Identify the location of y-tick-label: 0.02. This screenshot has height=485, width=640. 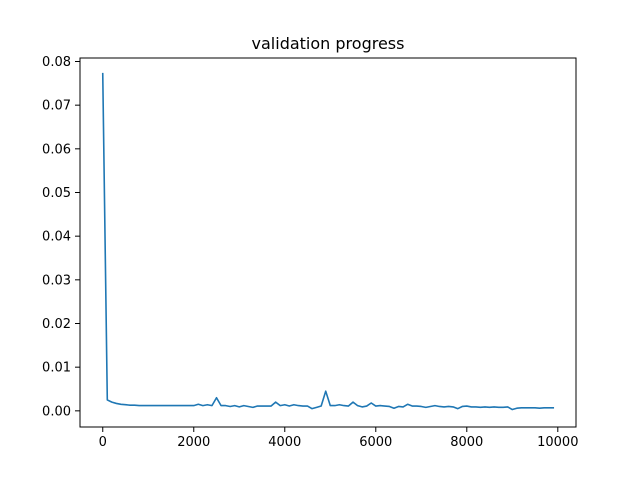
(56, 324).